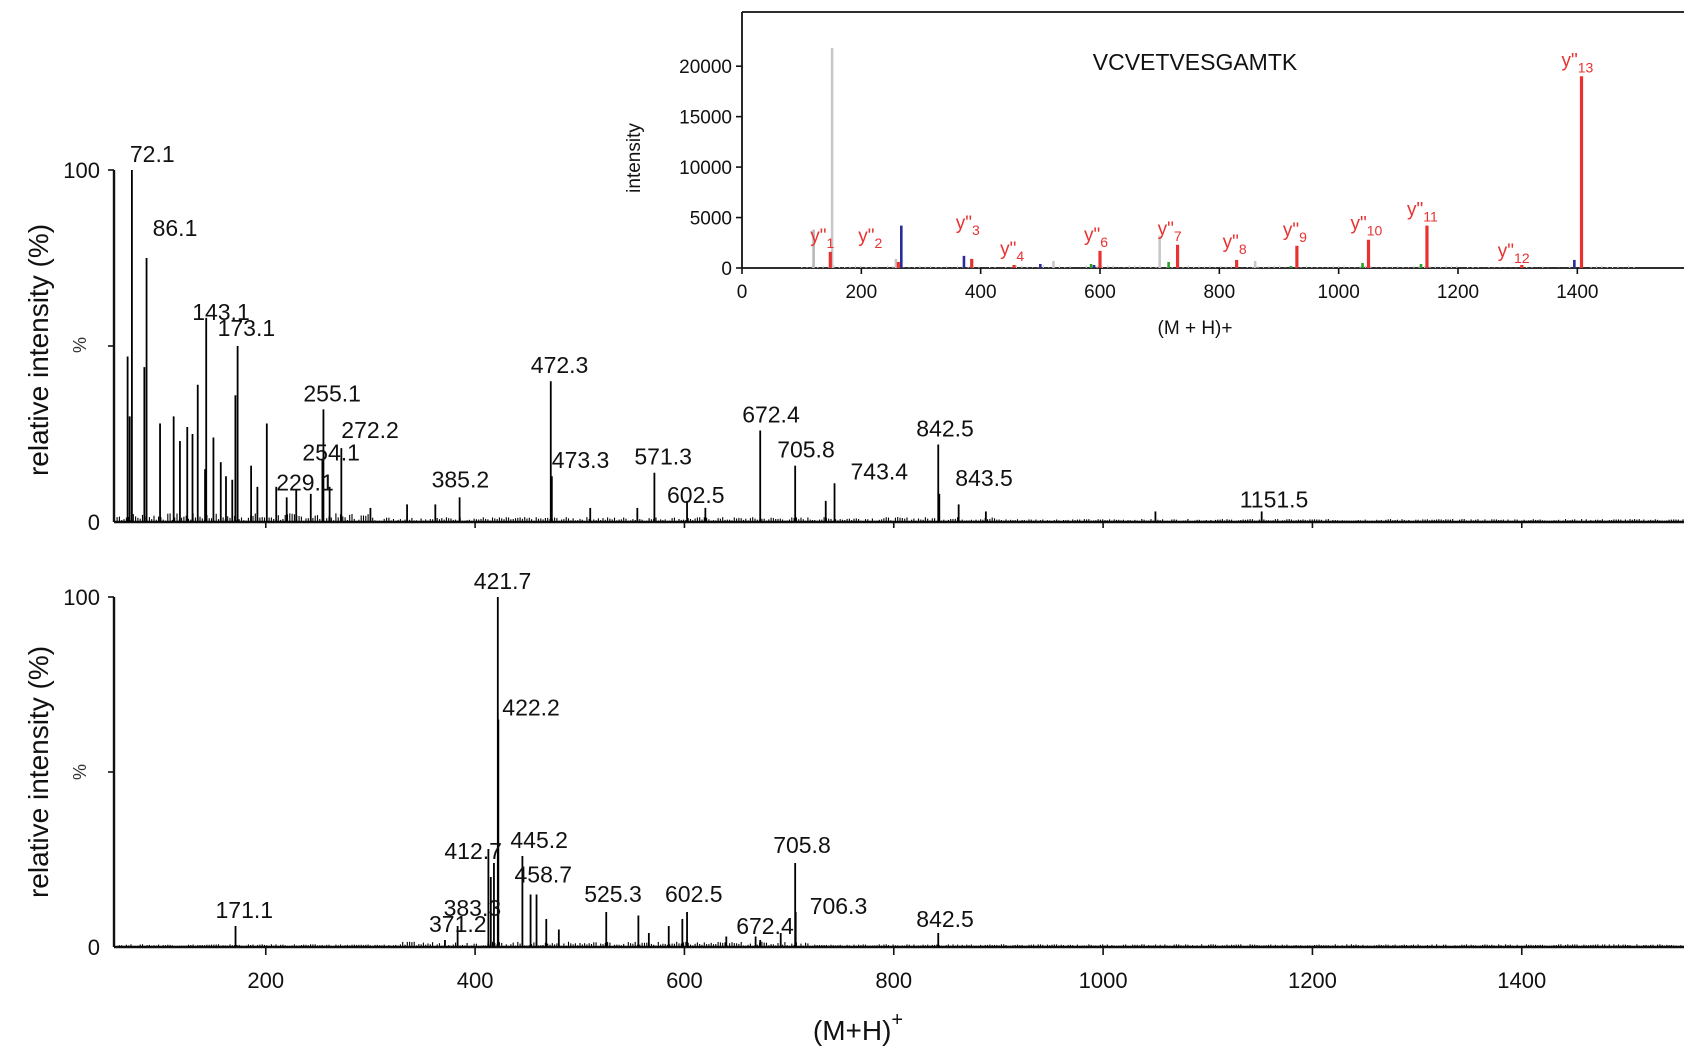 This screenshot has height=1053, width=1684. Describe the element at coordinates (684, 980) in the screenshot. I see `bottom-x-tick-label: 600` at that location.